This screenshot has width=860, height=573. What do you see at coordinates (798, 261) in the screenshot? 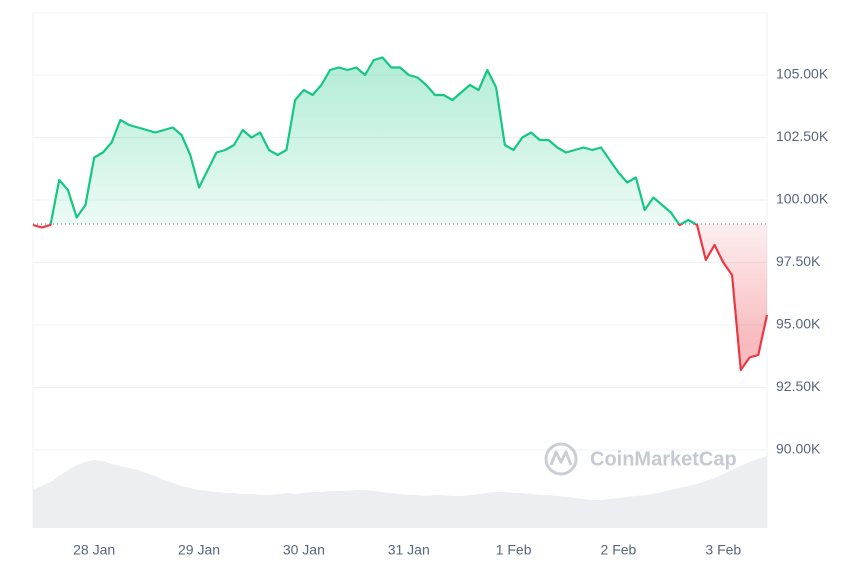
I see `y-tick-label: 97.50K` at bounding box center [798, 261].